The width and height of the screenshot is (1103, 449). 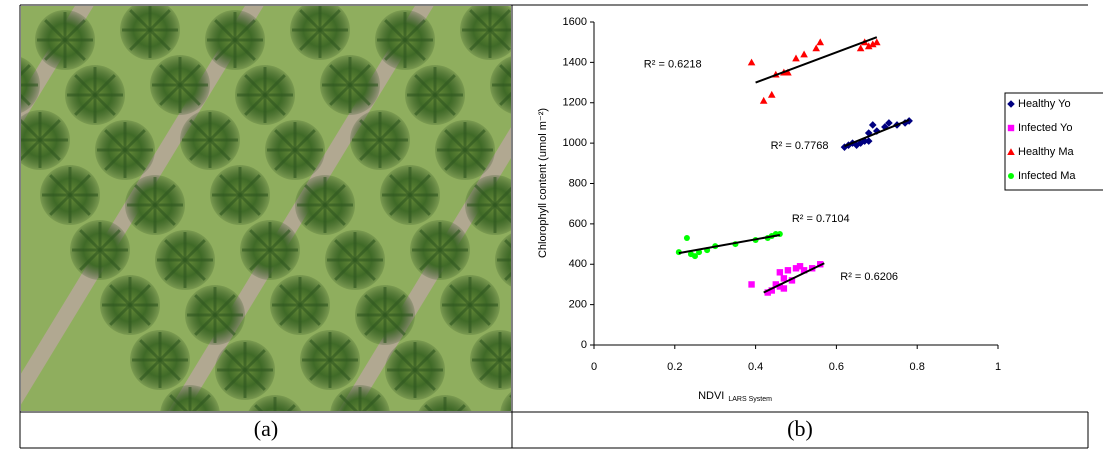 I want to click on r-squared-label: R² = 0.7768, so click(x=800, y=146).